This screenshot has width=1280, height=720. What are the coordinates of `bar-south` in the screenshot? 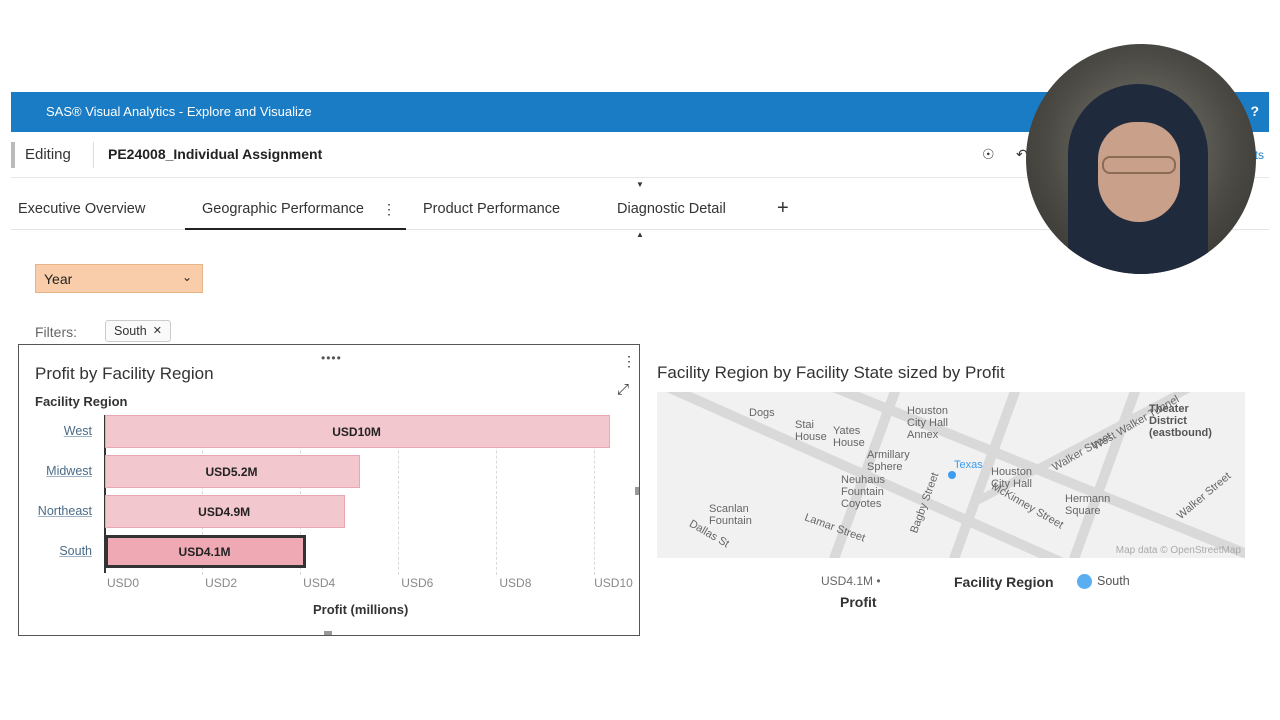 It's located at (206, 551).